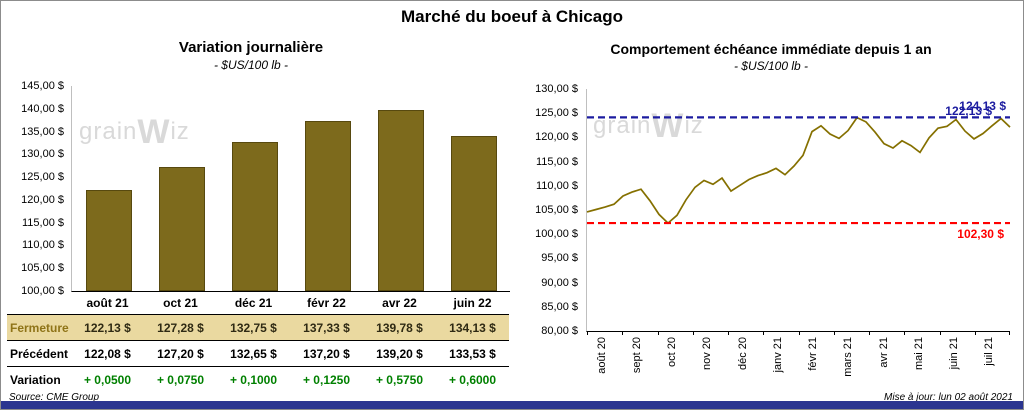 This screenshot has height=410, width=1024. Describe the element at coordinates (42, 268) in the screenshot. I see `bar-y-axis-label: 105,00 $` at that location.